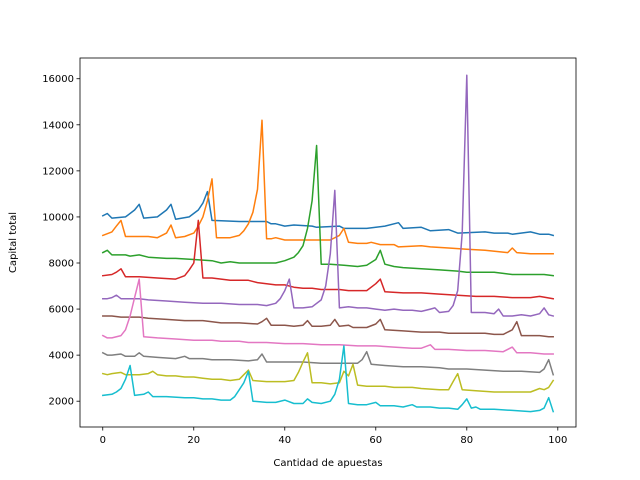 The width and height of the screenshot is (640, 480). What do you see at coordinates (333, 436) in the screenshot?
I see `x-axis: 0 20 40 60 80 100` at bounding box center [333, 436].